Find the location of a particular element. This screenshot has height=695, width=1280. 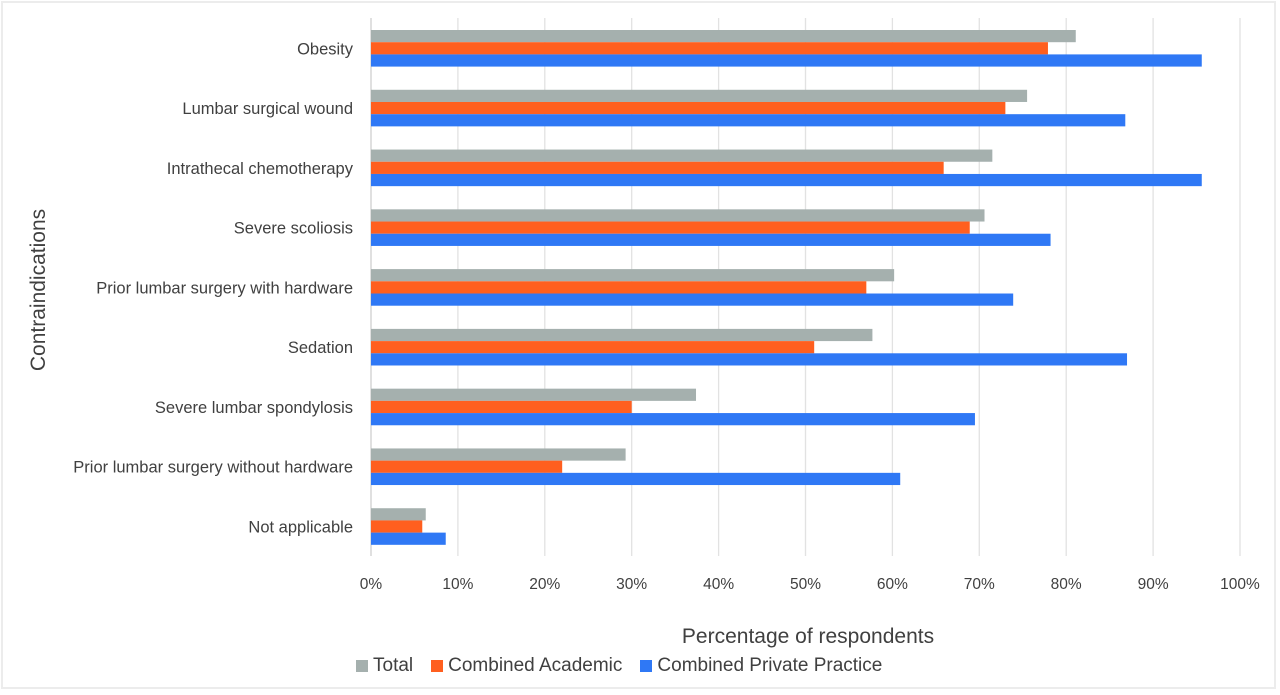

legend-item-combined-academic: Combined Academic is located at coordinates (526, 666).